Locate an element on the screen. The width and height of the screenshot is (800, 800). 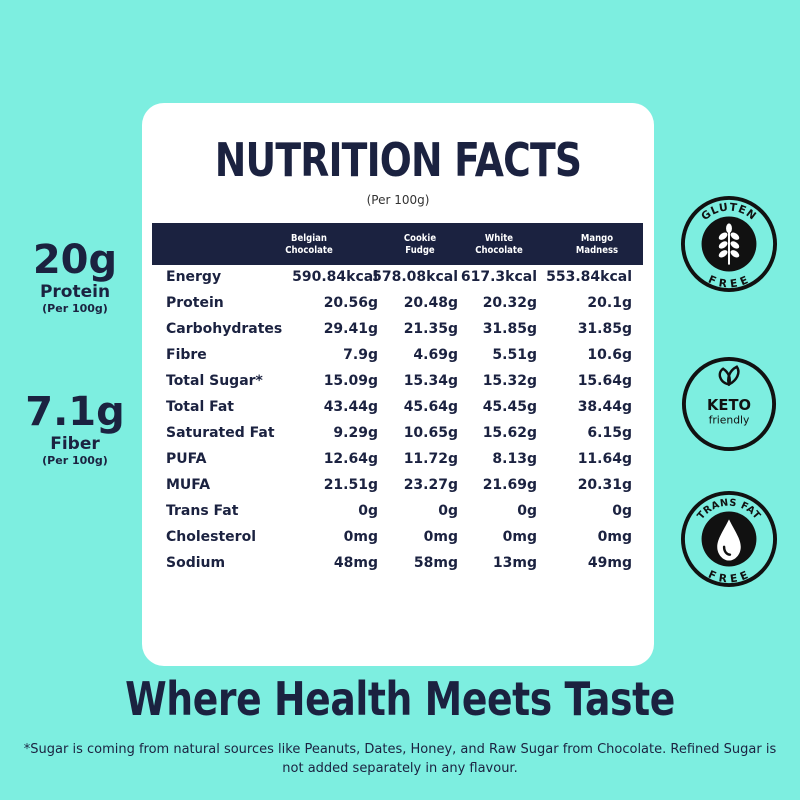
droplet-icon is located at coordinates (729, 540).